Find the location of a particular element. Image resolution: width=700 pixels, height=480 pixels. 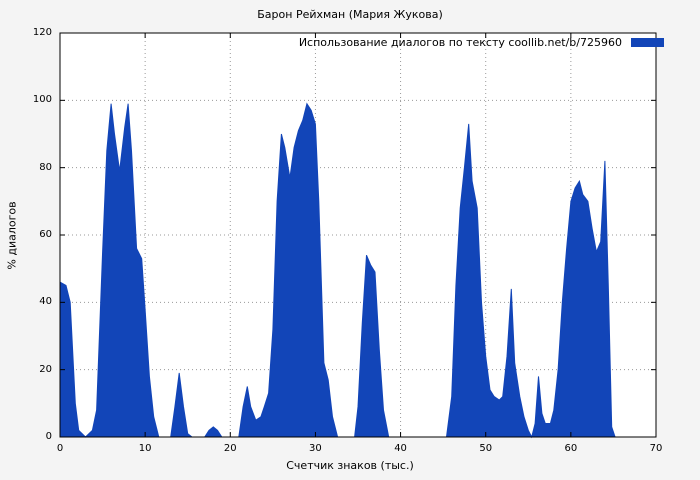

y-tick-label: 60 is located at coordinates (45, 234).